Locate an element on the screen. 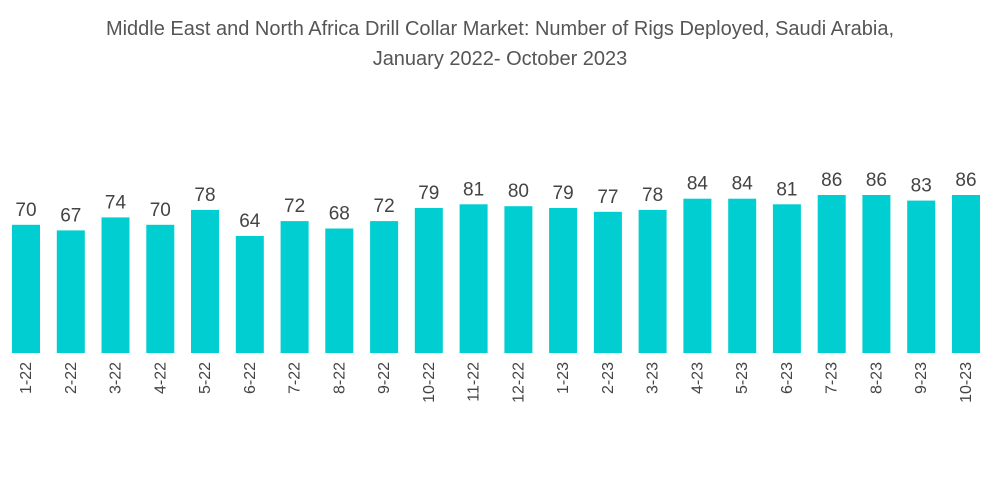 This screenshot has height=504, width=1000. category-label-3-23: 3-23 is located at coordinates (653, 378).